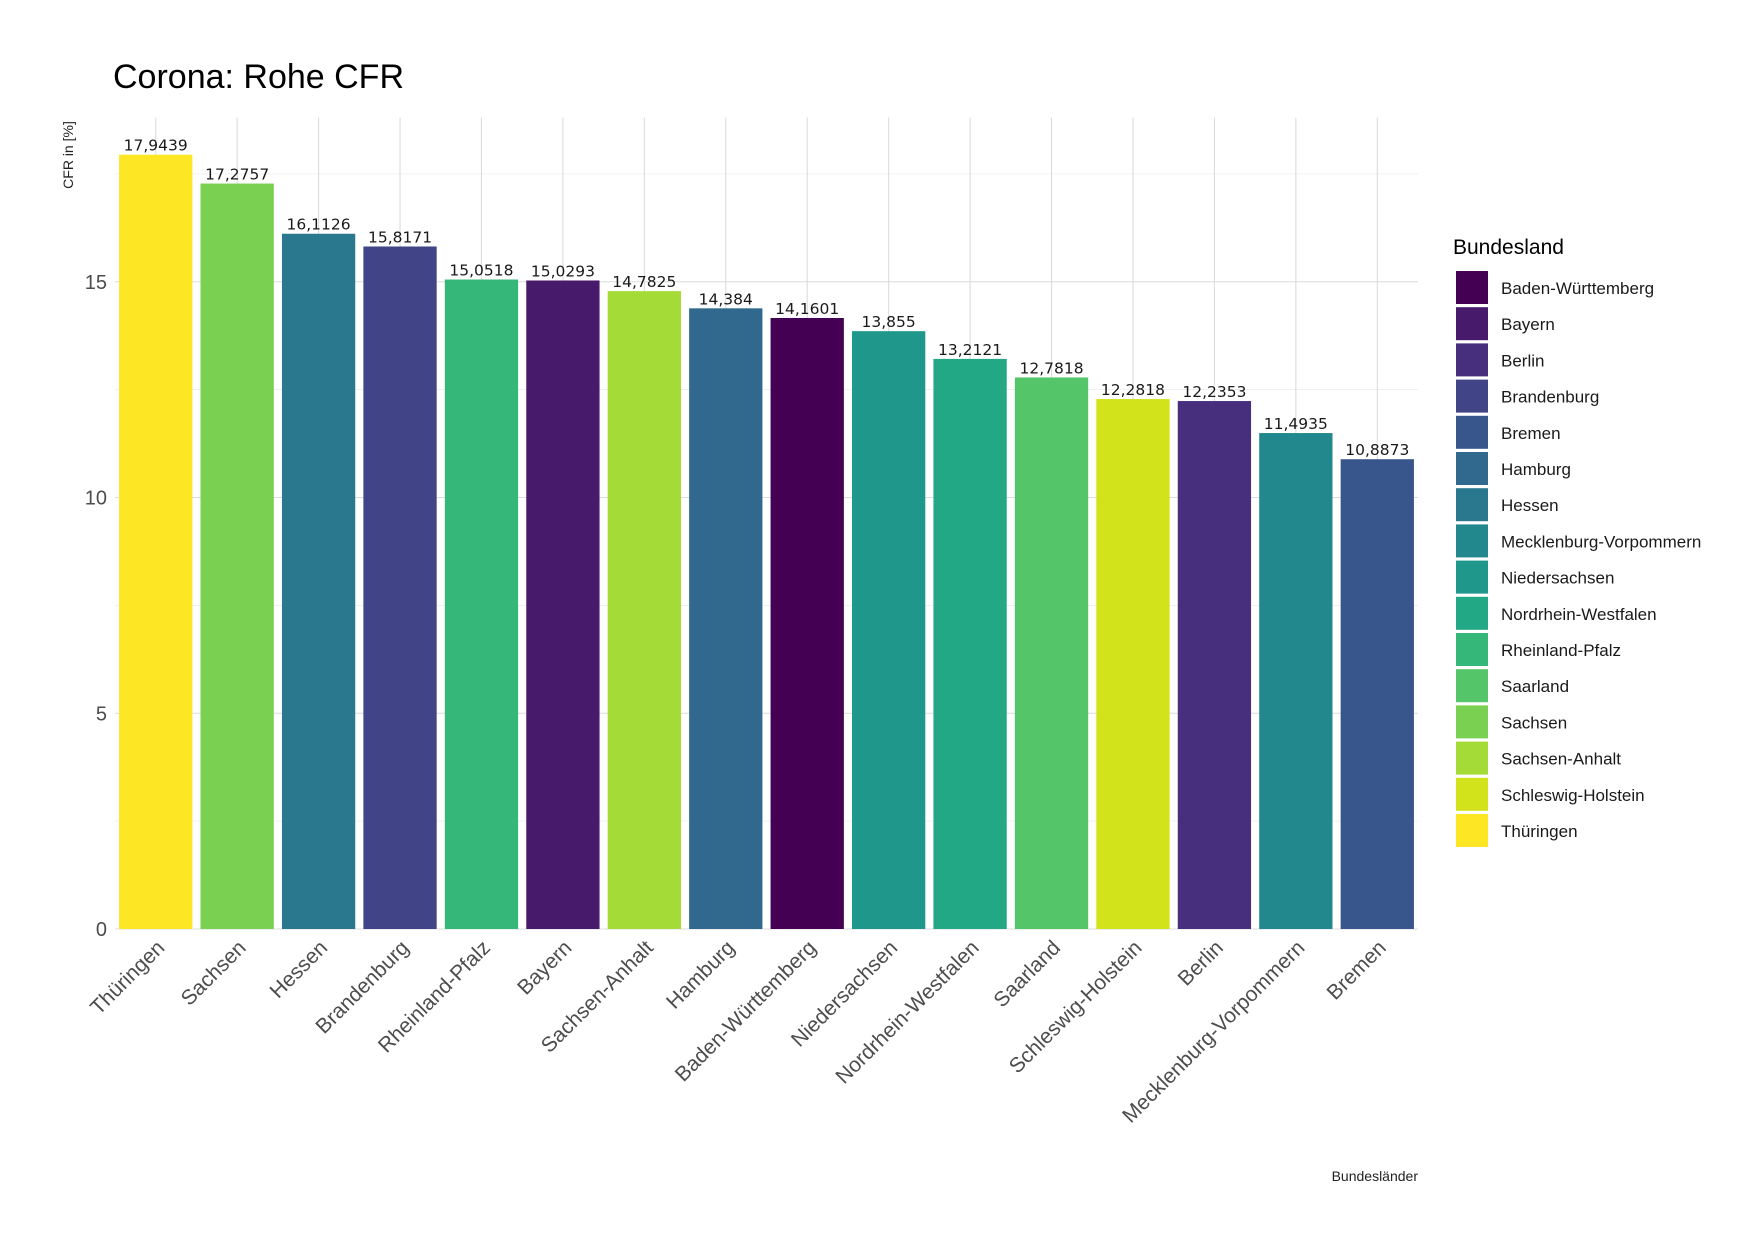  I want to click on legend-label: Bremen, so click(1531, 433).